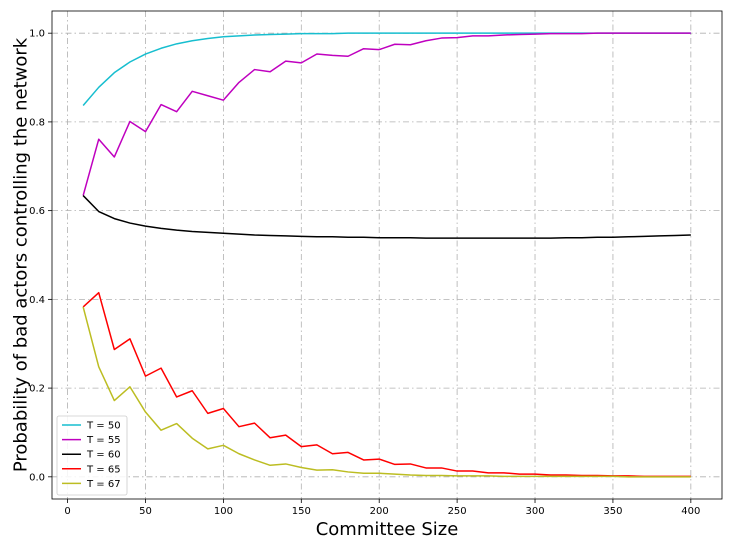  Describe the element at coordinates (387, 529) in the screenshot. I see `x-axis-label: Committee Size` at that location.